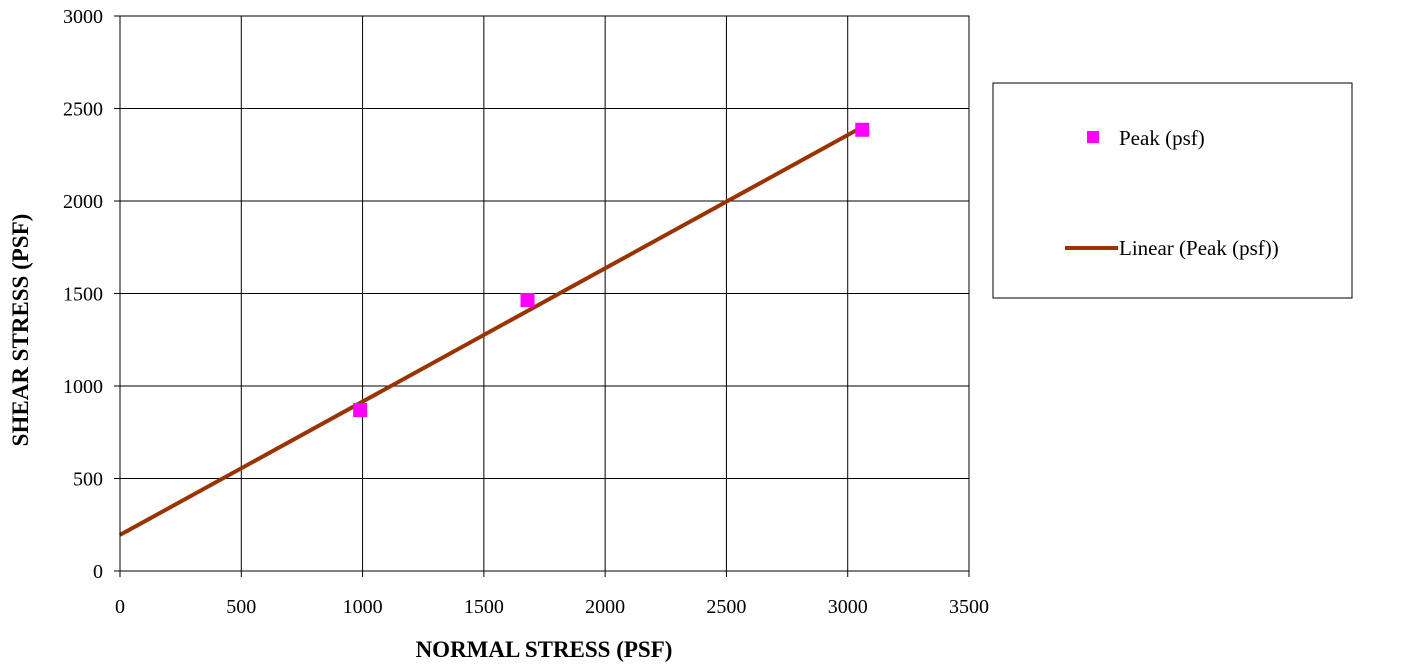 Image resolution: width=1415 pixels, height=668 pixels. Describe the element at coordinates (726, 607) in the screenshot. I see `x-tick-label: 2500` at that location.